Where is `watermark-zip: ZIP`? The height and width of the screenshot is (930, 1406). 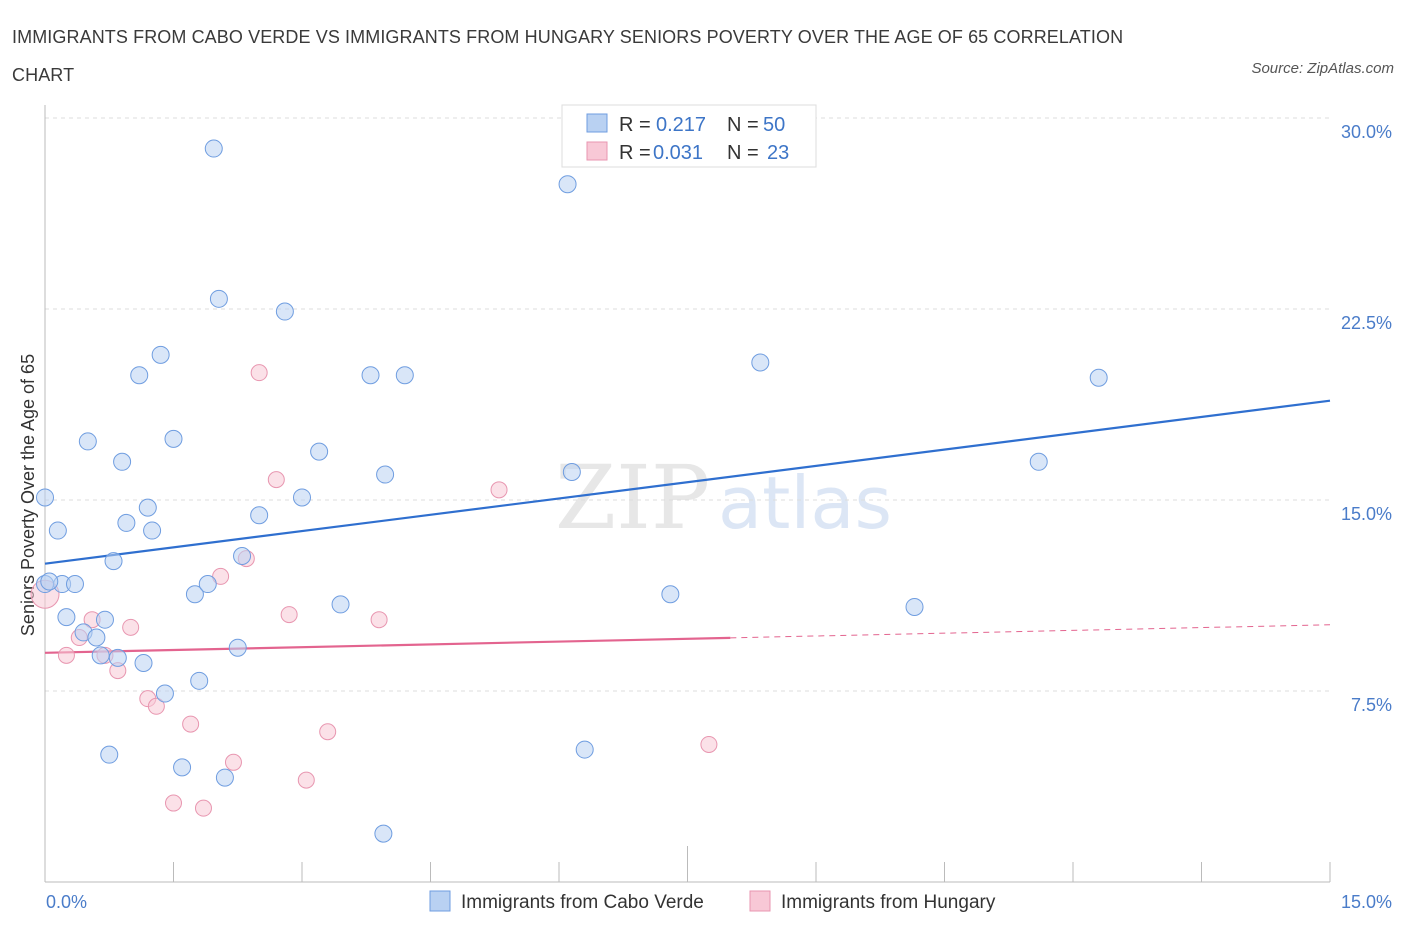
watermark-zip: ZIP is located at coordinates (632, 497).